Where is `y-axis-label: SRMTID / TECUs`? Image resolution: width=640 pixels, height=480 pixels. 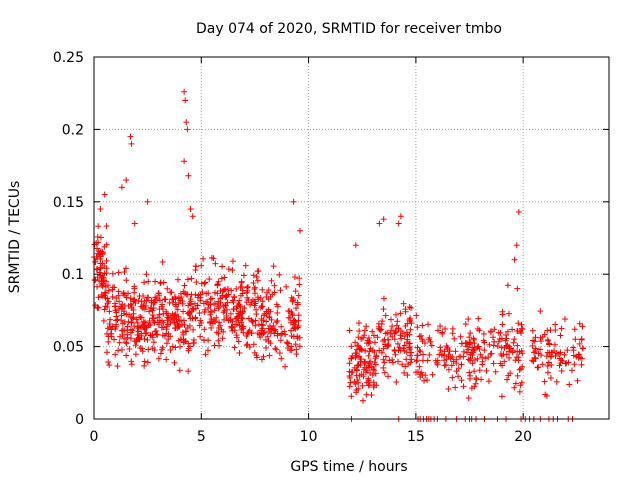 y-axis-label: SRMTID / TECUs is located at coordinates (15, 237).